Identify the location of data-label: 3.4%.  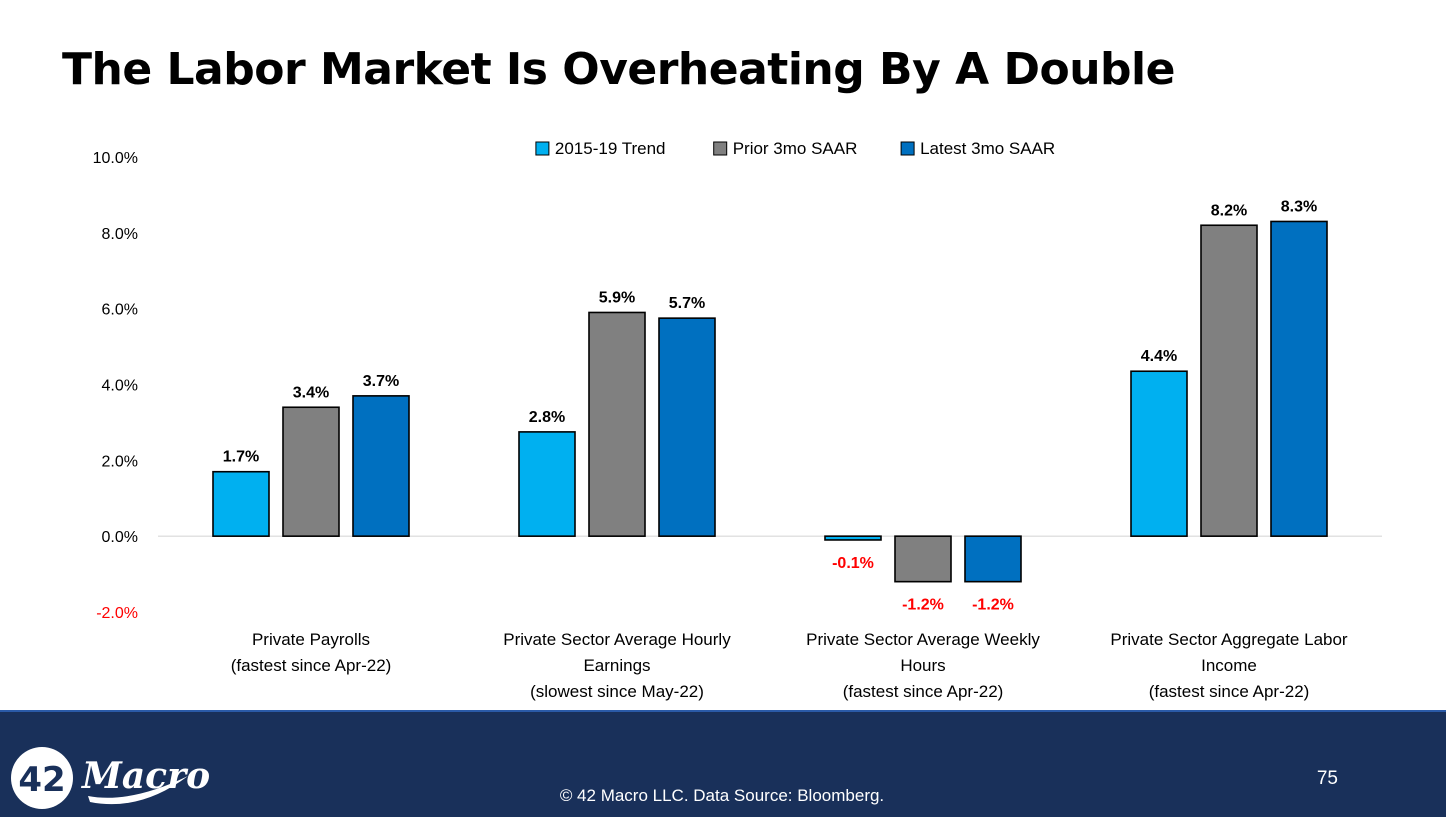
(311, 392).